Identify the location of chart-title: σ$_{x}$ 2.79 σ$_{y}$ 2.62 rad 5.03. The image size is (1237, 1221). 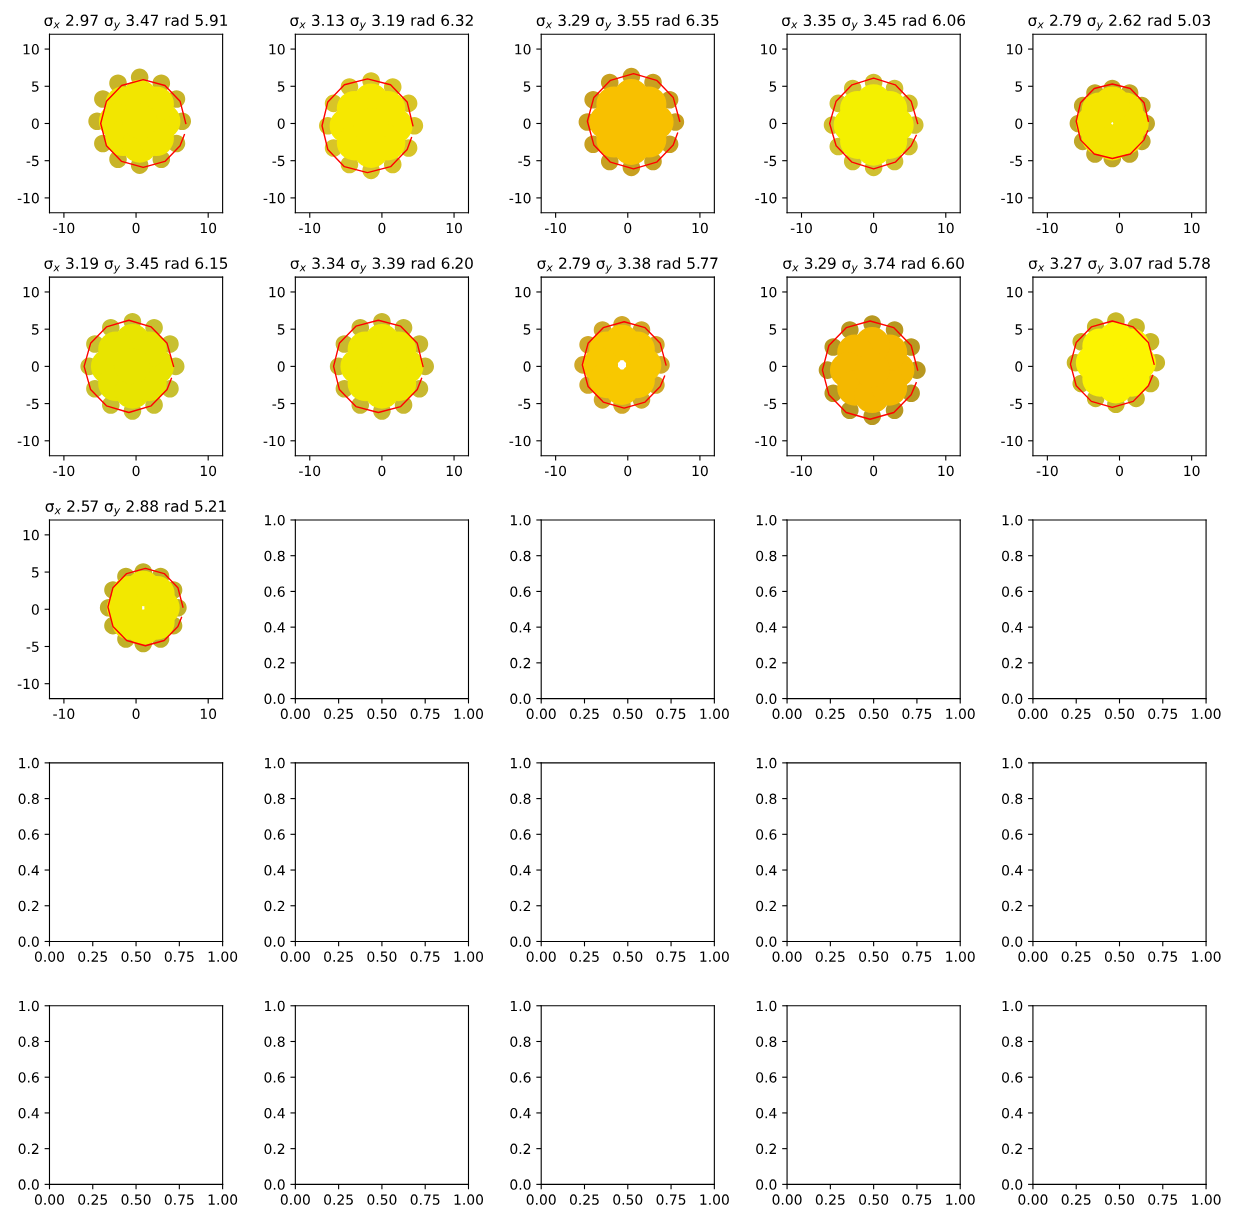
(1119, 22).